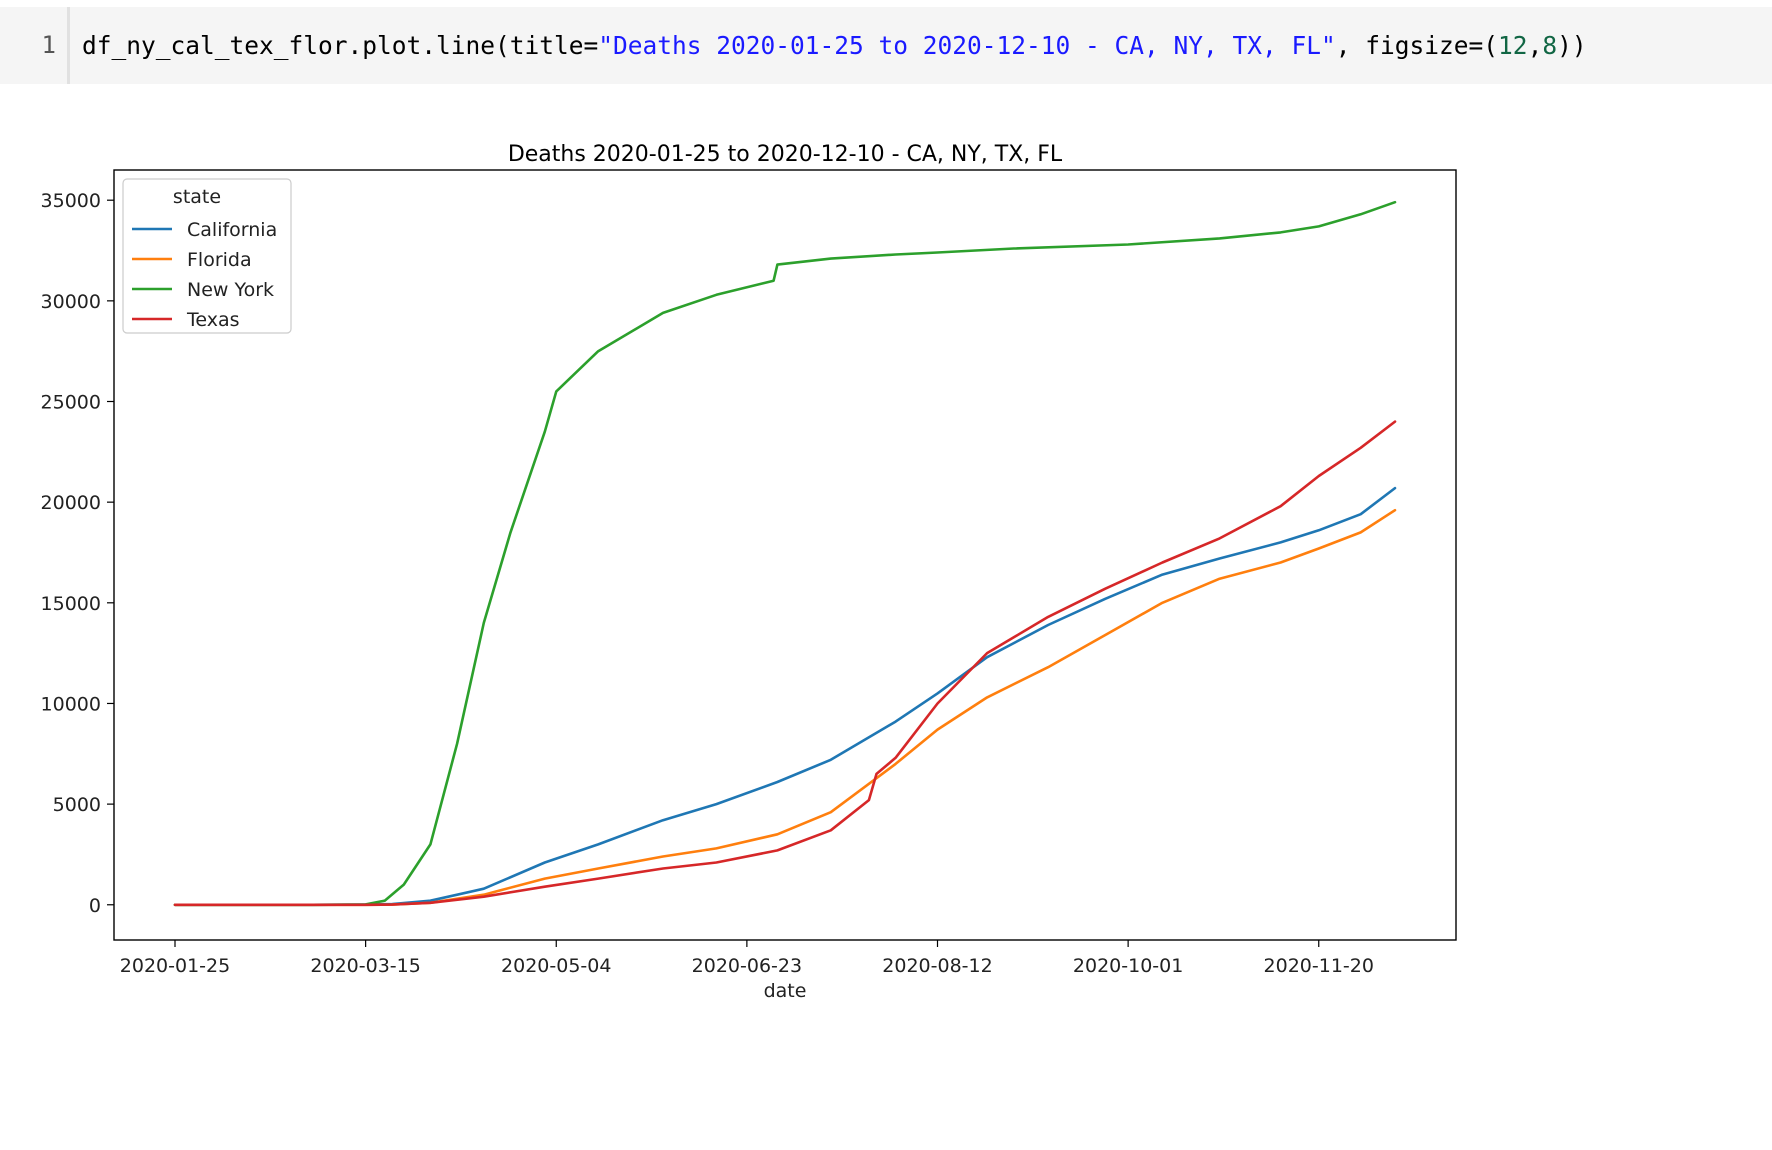 The width and height of the screenshot is (1772, 1150). Describe the element at coordinates (1550, 45) in the screenshot. I see `code-token-number: 8` at that location.